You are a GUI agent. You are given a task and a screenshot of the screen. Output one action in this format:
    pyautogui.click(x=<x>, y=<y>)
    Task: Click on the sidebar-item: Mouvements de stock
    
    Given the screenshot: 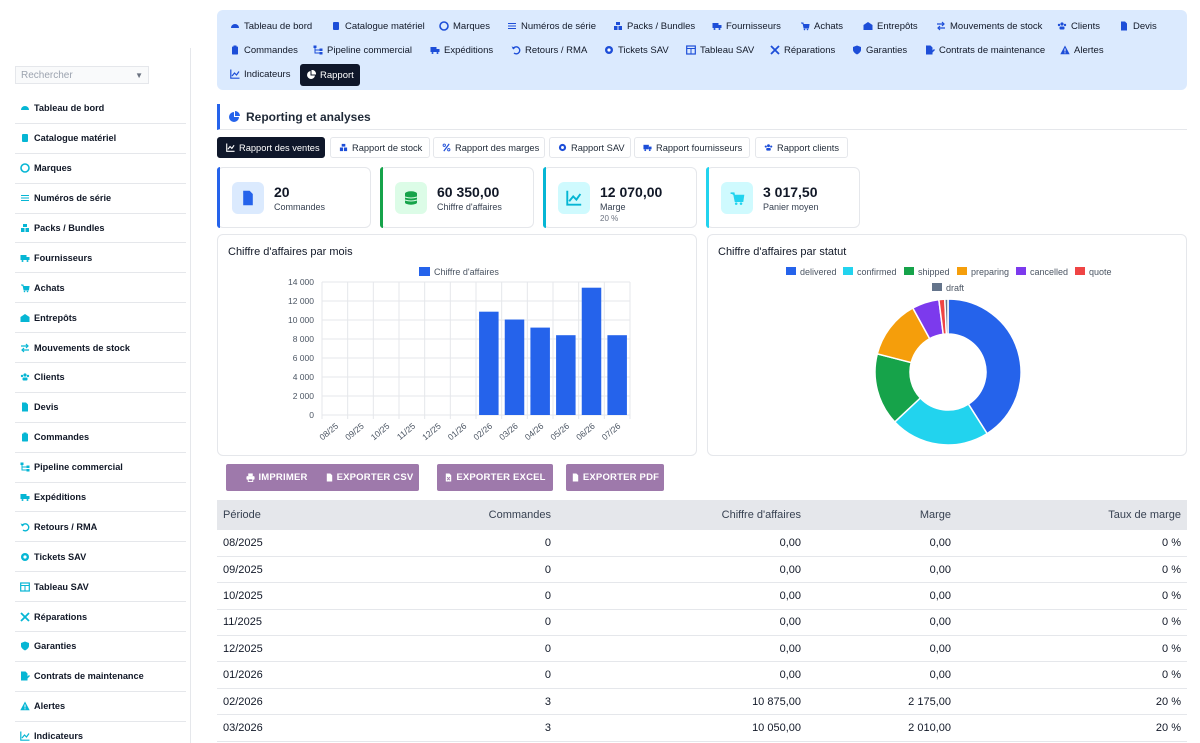 What is the action you would take?
    pyautogui.click(x=100, y=348)
    